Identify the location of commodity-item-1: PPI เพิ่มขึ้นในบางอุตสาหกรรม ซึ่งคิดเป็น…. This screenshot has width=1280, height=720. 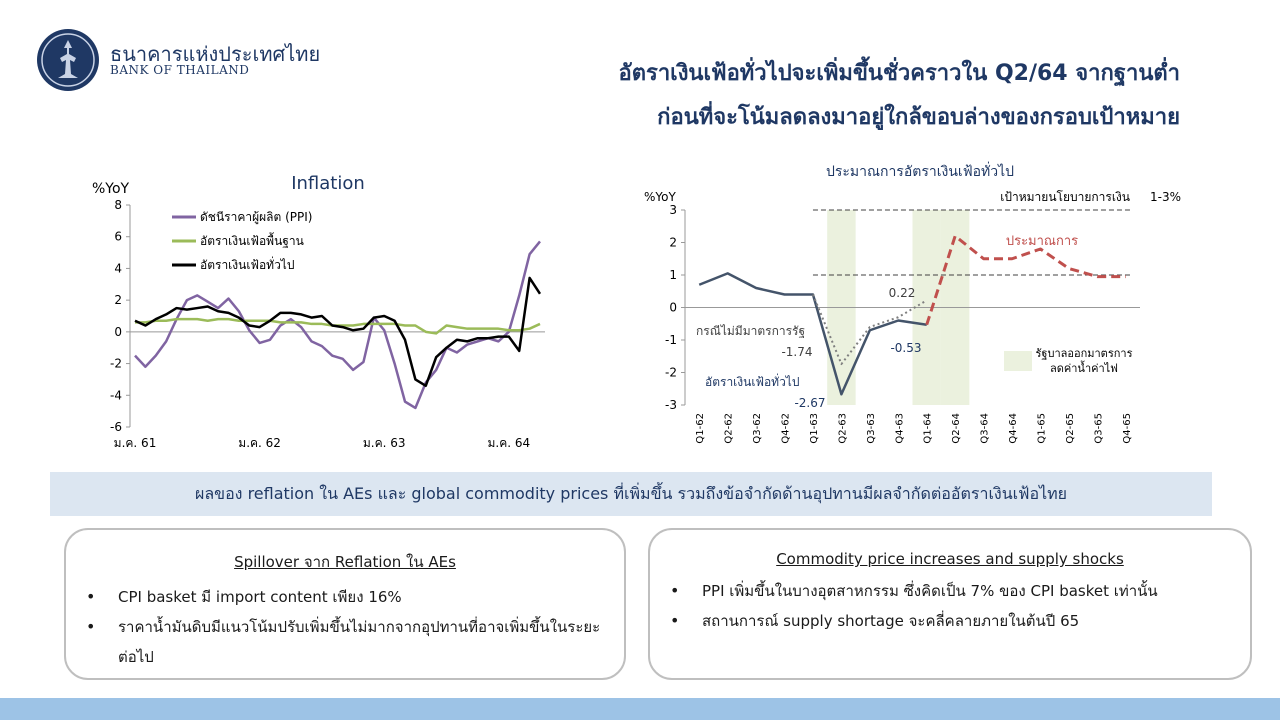
(950, 591).